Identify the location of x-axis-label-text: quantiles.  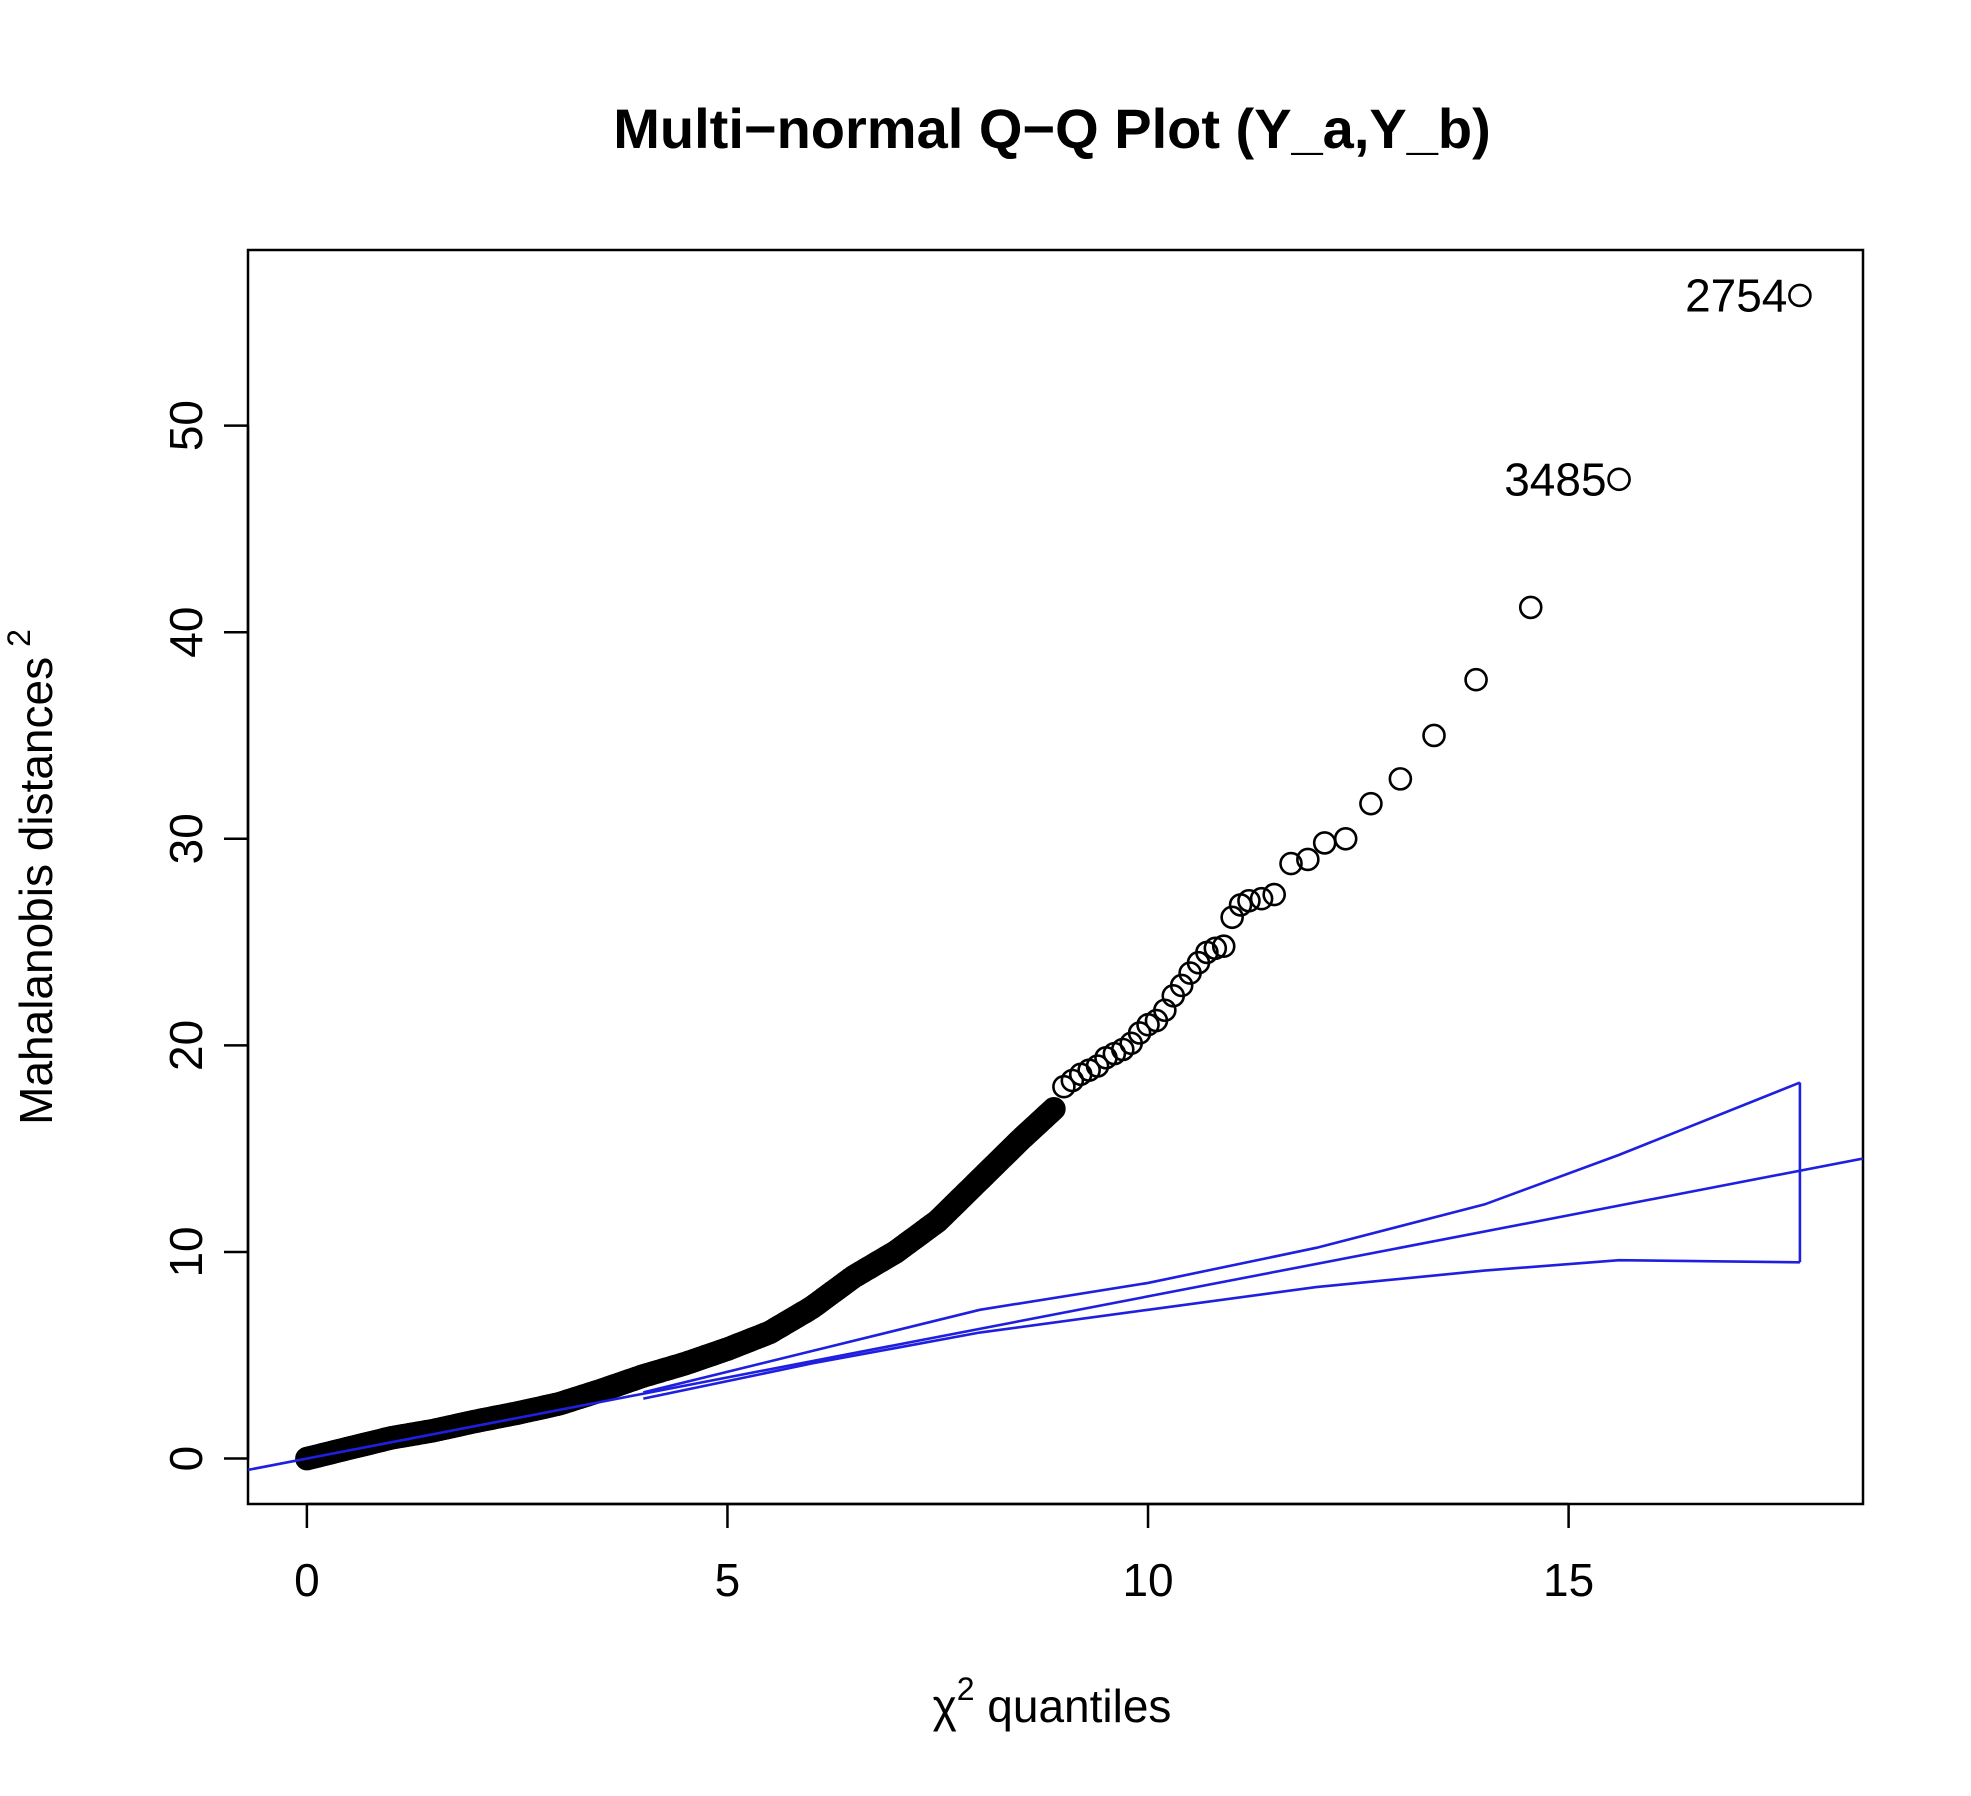
(1073, 1706).